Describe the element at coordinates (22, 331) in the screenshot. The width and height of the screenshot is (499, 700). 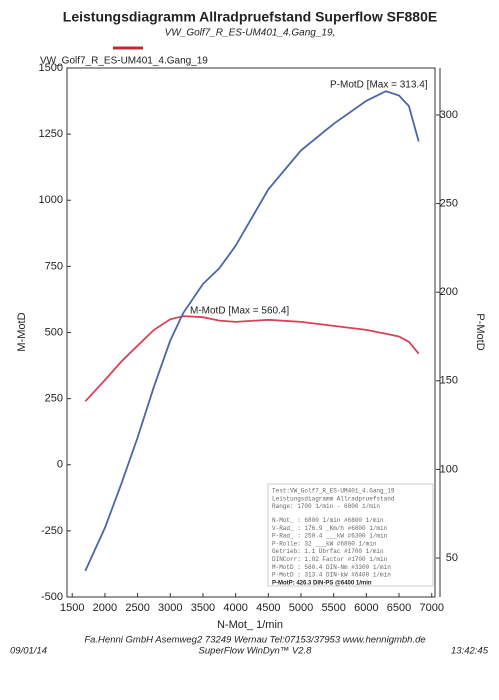
I see `y-axis-label: M-MotD` at that location.